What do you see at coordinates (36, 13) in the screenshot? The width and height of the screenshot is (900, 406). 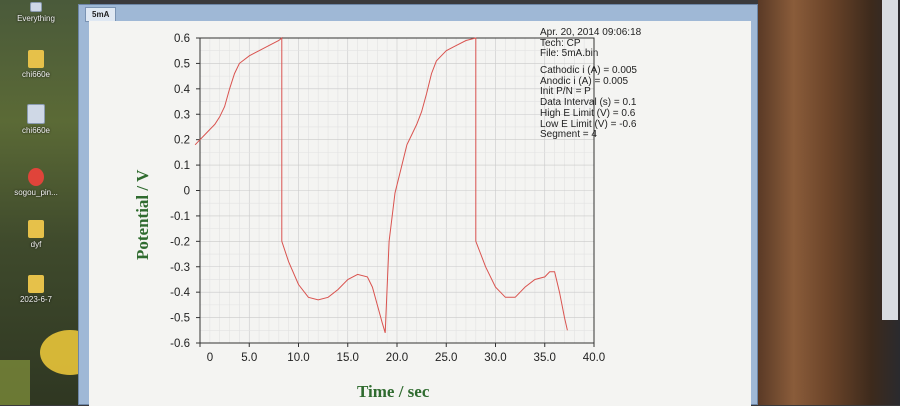 I see `desktop-icon-everything: Everything` at bounding box center [36, 13].